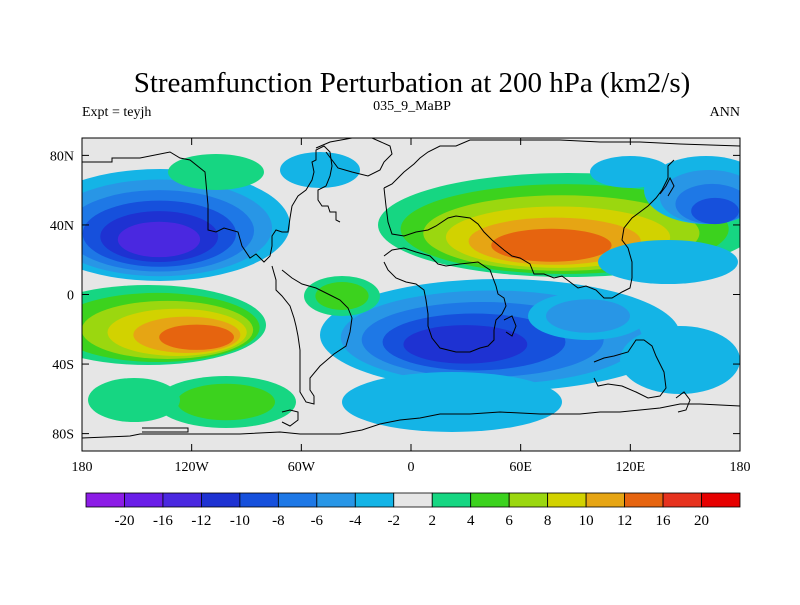 The width and height of the screenshot is (800, 605). What do you see at coordinates (510, 326) in the screenshot?
I see `coastline-madagascar` at bounding box center [510, 326].